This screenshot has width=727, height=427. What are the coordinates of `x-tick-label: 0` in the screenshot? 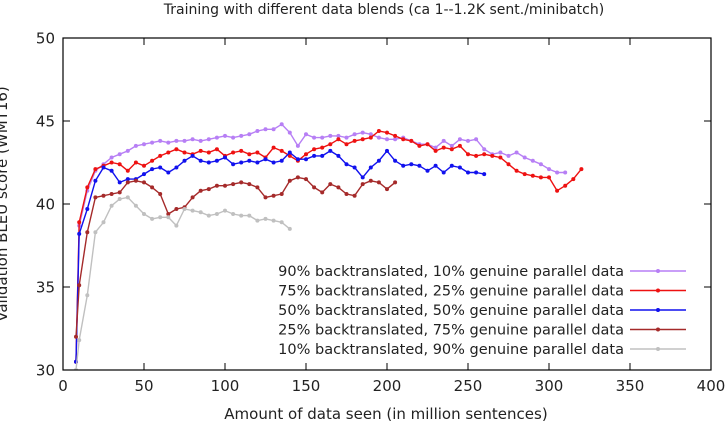 It's located at (63, 386).